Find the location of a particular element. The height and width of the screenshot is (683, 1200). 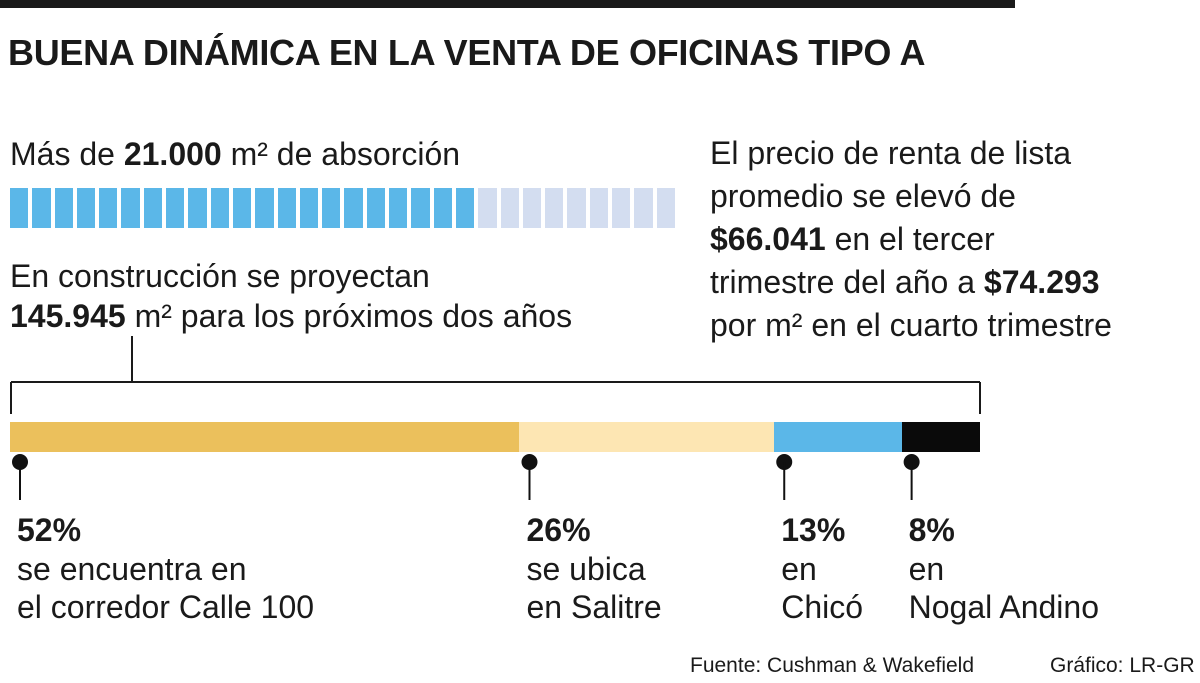

price-line2: promedio se elevó de is located at coordinates (863, 196).